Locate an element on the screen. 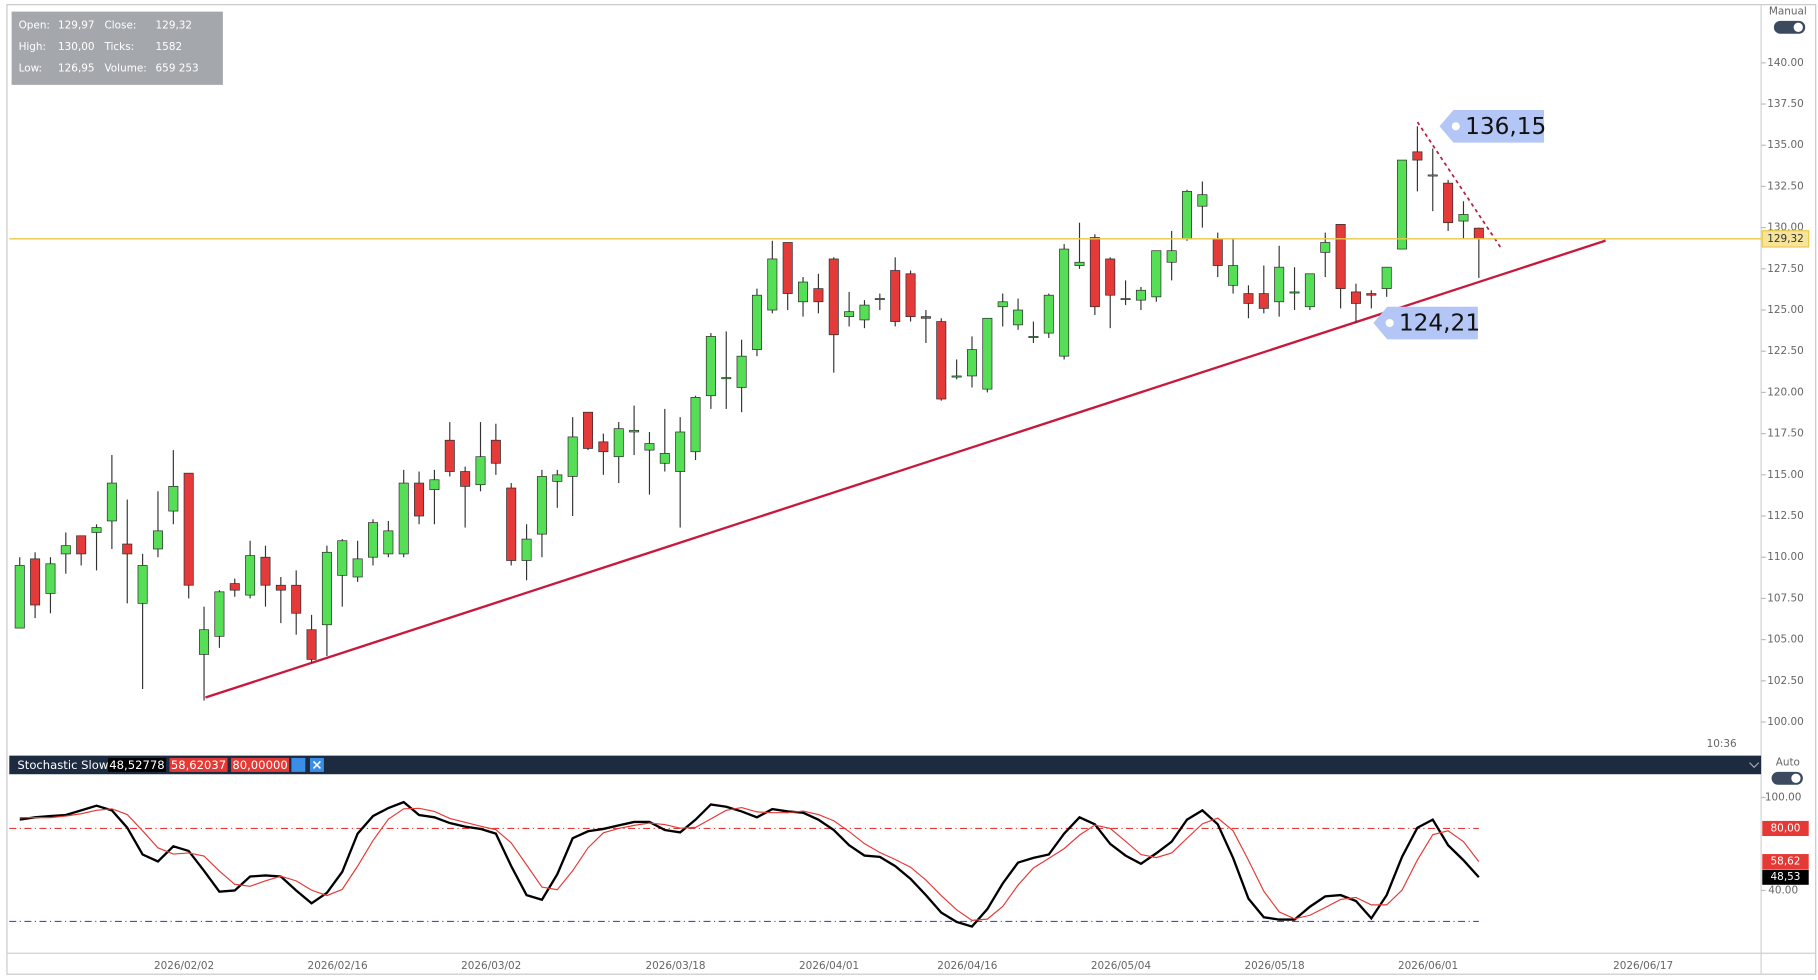 The image size is (1818, 980). info-text: Volume: is located at coordinates (125, 69).